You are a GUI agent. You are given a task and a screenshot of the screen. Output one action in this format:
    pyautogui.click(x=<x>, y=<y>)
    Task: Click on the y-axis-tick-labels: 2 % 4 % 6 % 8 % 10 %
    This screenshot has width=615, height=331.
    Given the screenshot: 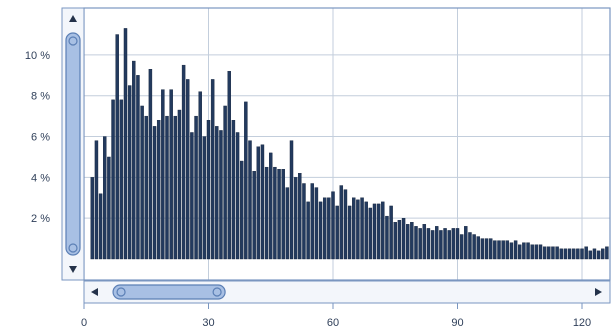 What is the action you would take?
    pyautogui.click(x=37, y=137)
    